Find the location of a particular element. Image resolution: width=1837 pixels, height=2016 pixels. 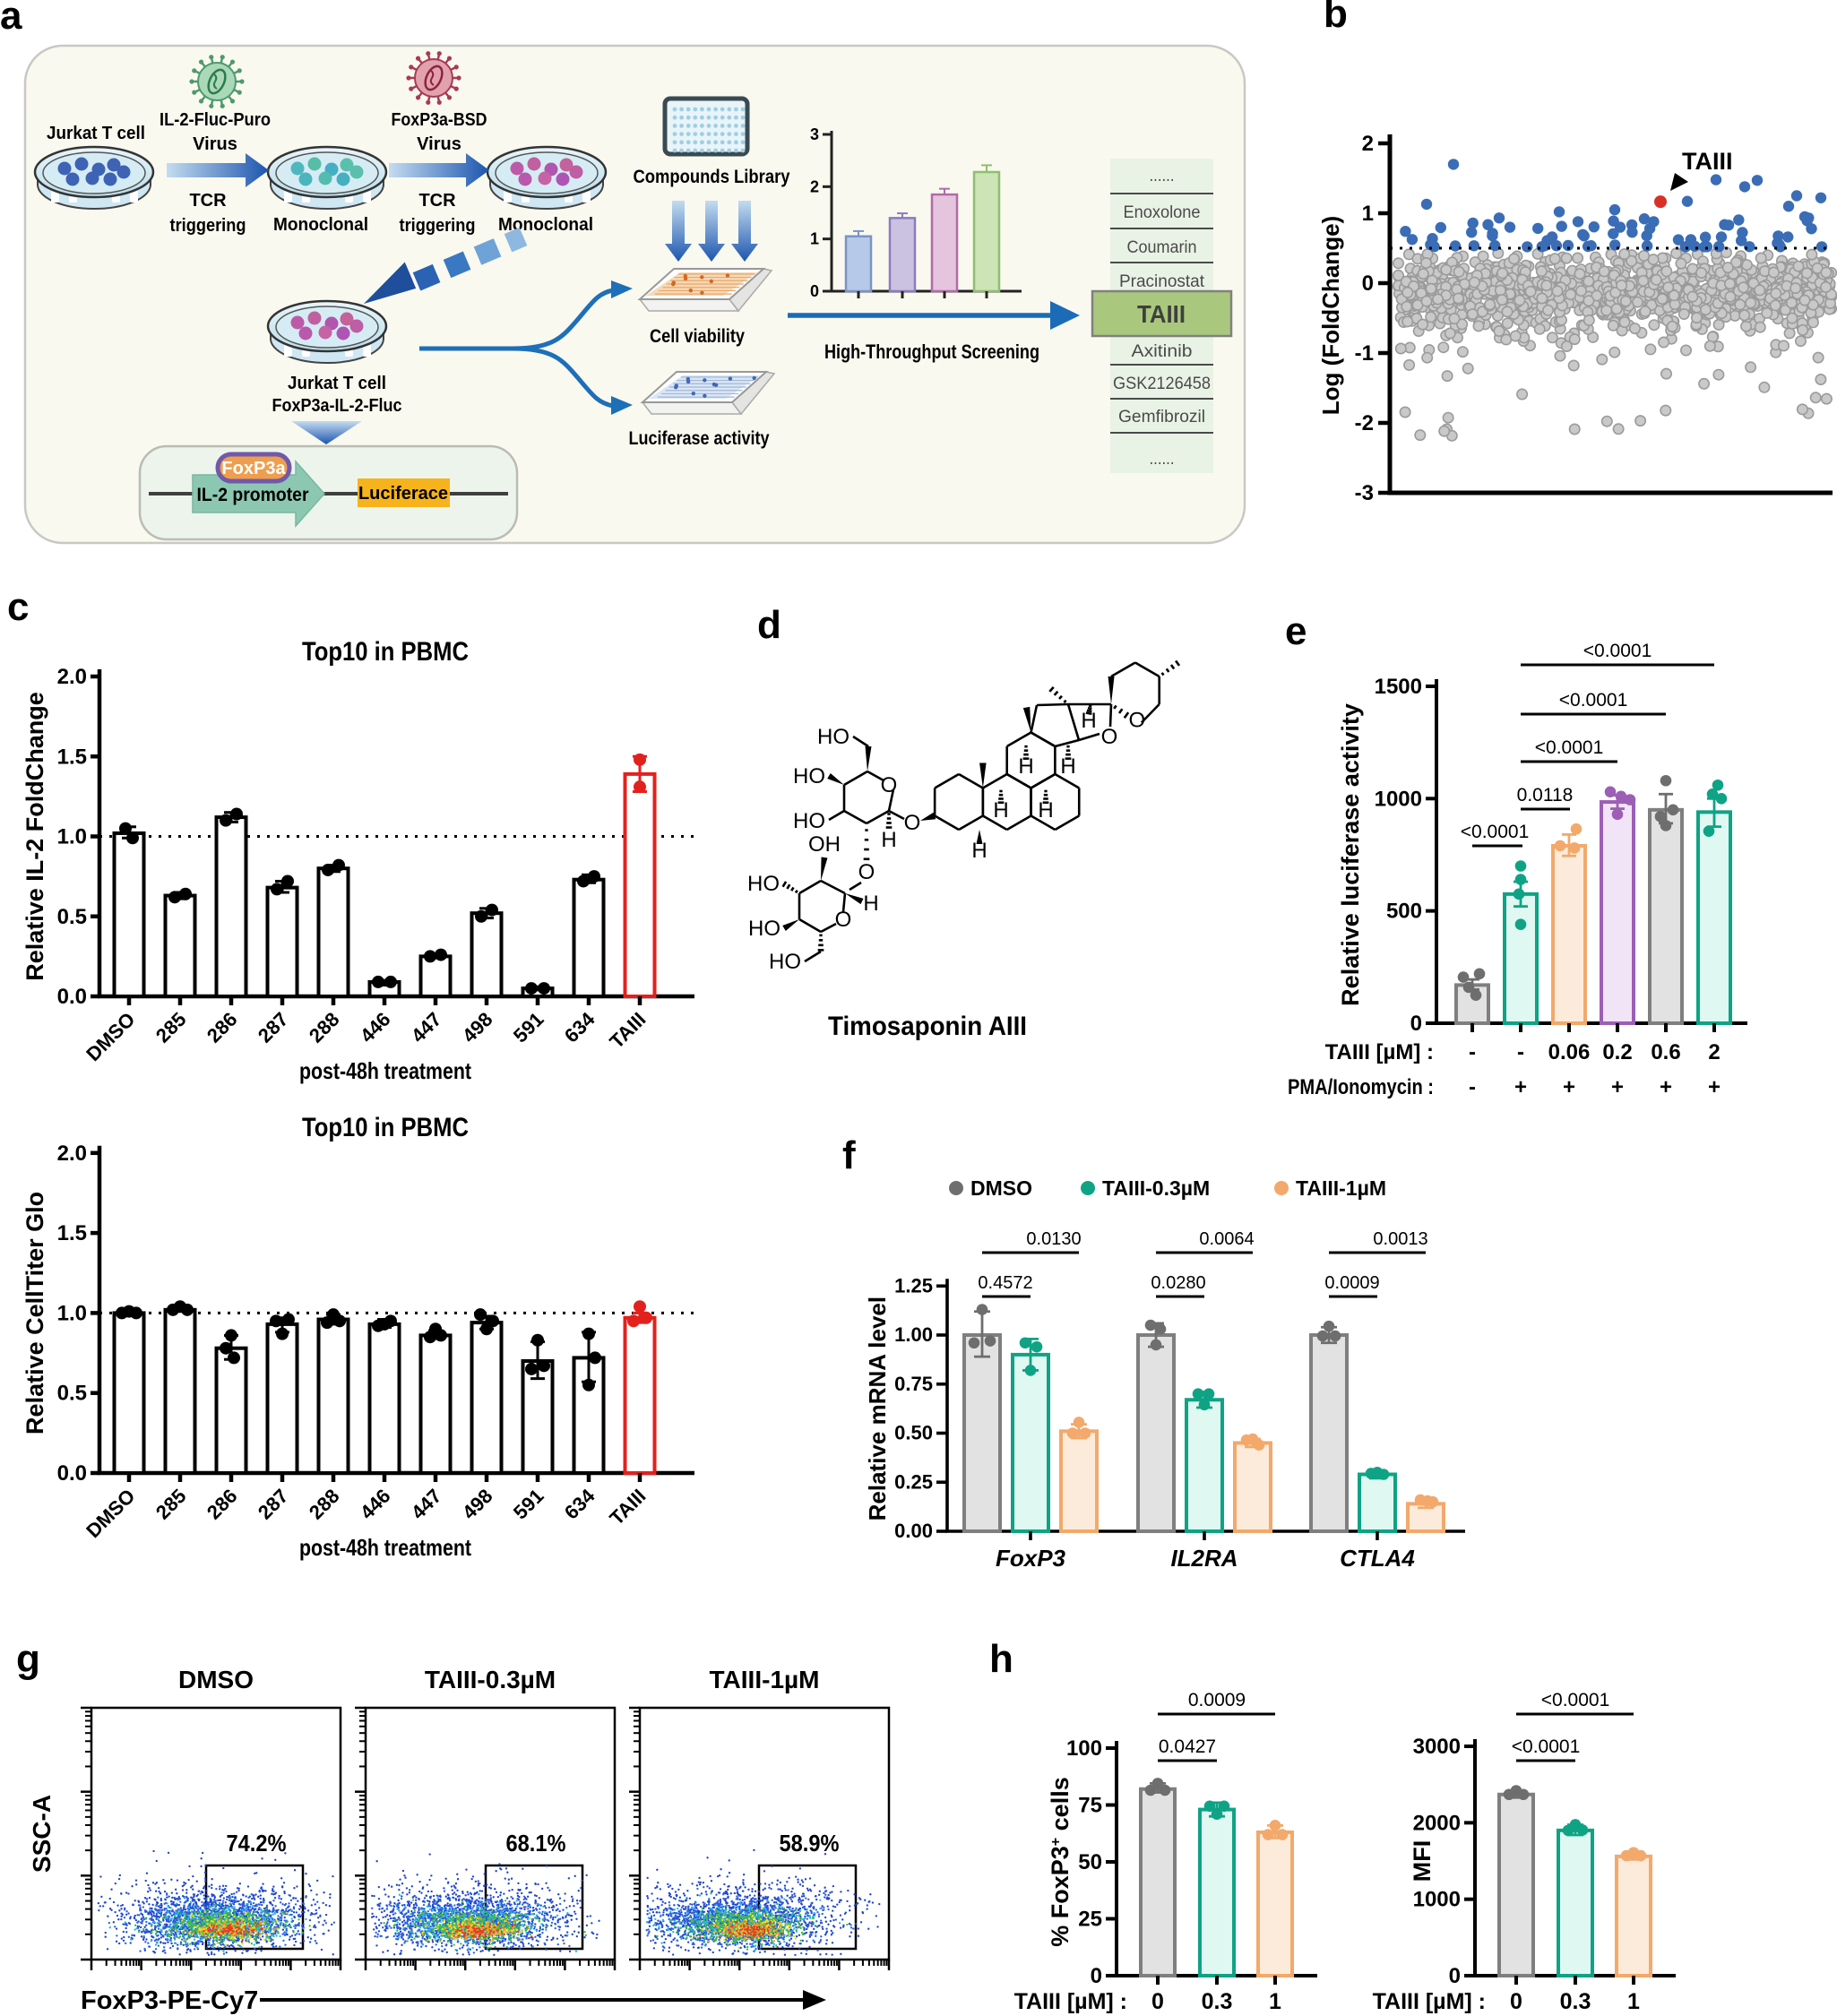

svg-text: 3 is located at coordinates (814, 134).